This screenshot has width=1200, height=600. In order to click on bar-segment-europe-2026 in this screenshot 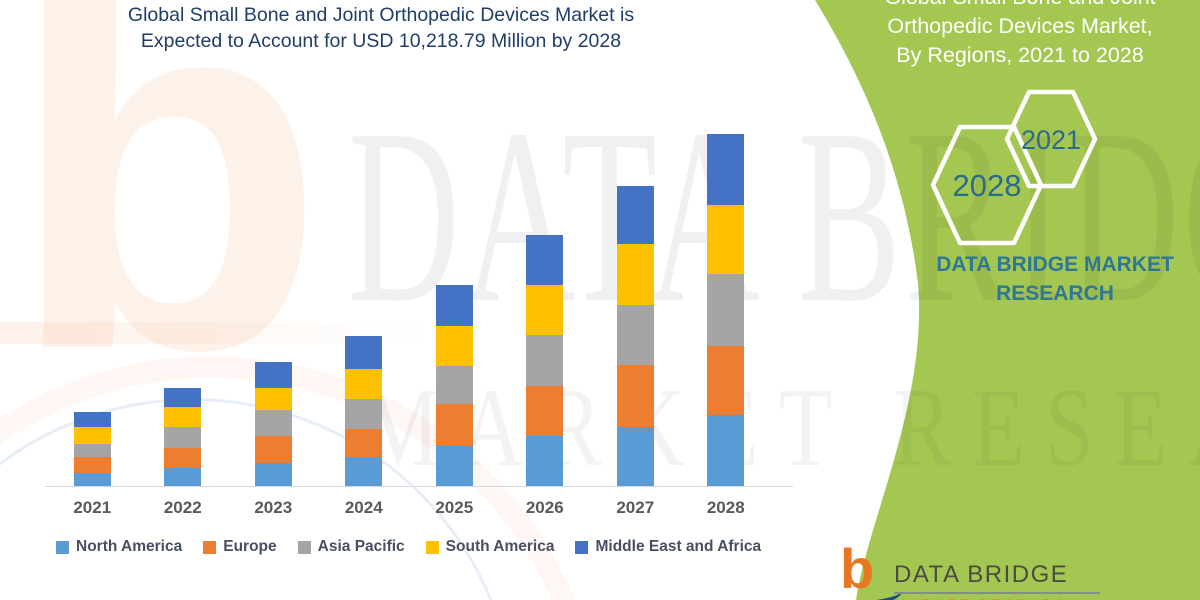, I will do `click(545, 411)`.